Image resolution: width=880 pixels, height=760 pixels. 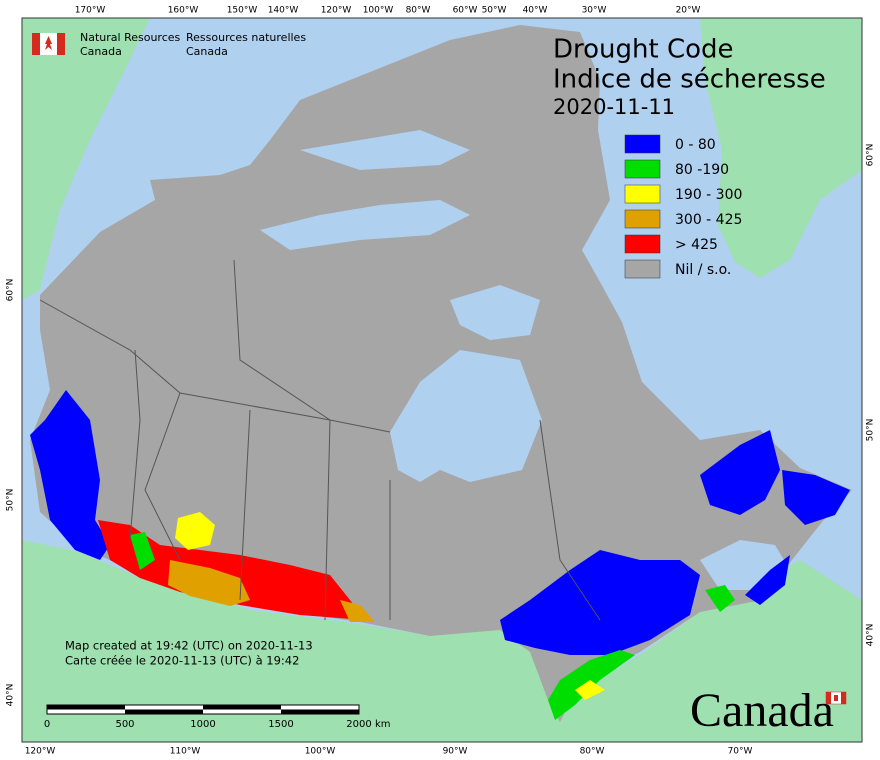 What do you see at coordinates (130, 37) in the screenshot?
I see `org-en: Natural Resources` at bounding box center [130, 37].